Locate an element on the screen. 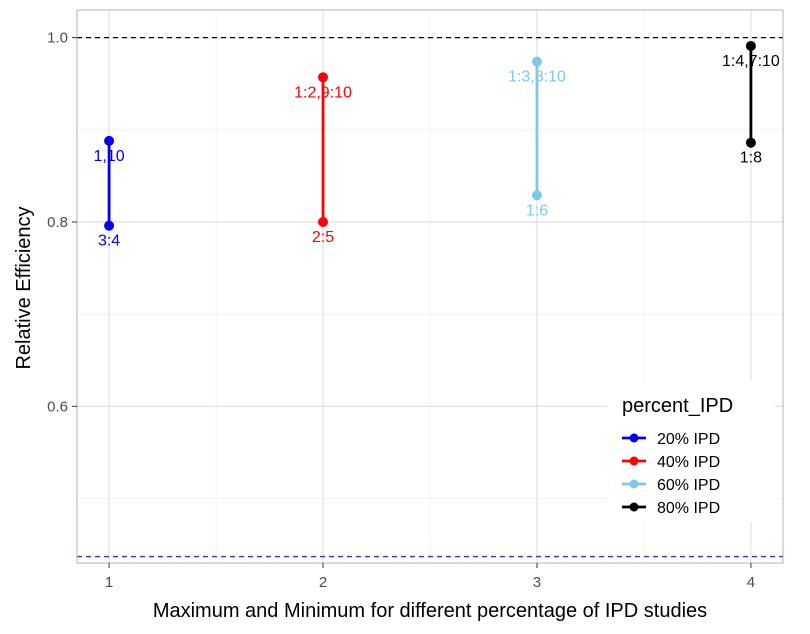 The image size is (810, 634). min-point-label: 2:5 is located at coordinates (323, 237).